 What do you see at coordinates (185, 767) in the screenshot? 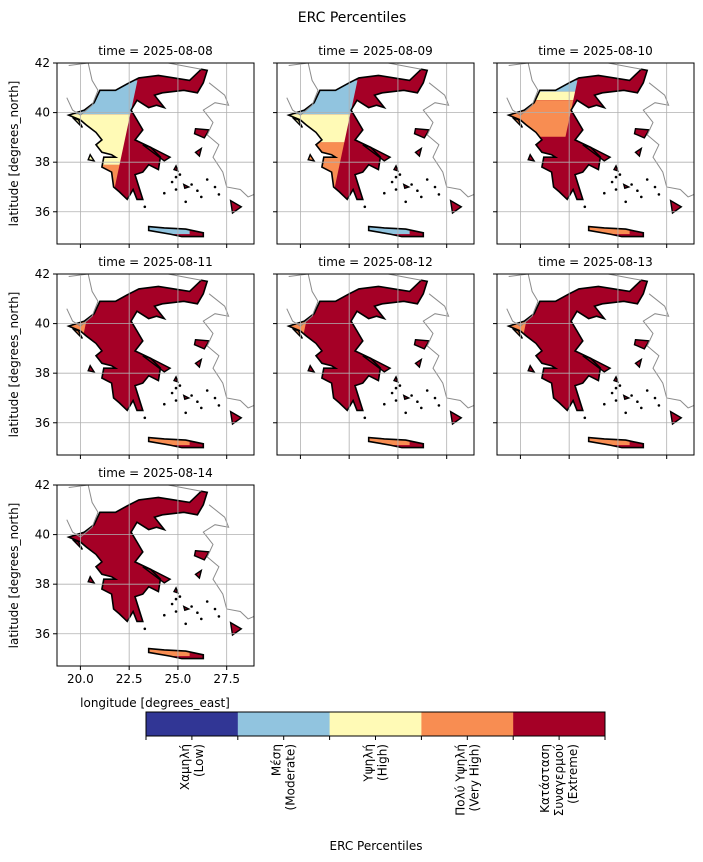
I see `colorbar-label-line: Χαμηλή` at bounding box center [185, 767].